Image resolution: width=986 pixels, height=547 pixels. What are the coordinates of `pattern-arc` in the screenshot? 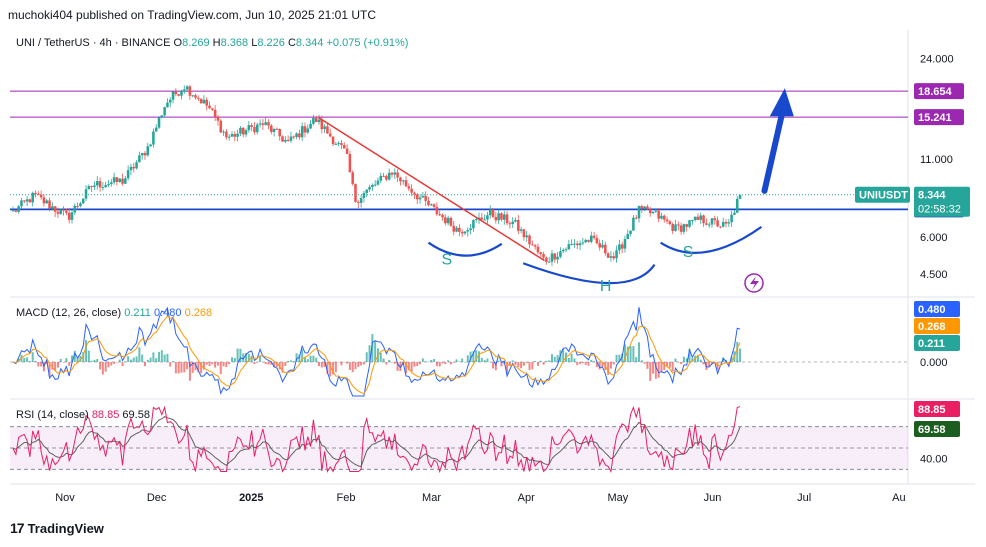 It's located at (465, 249).